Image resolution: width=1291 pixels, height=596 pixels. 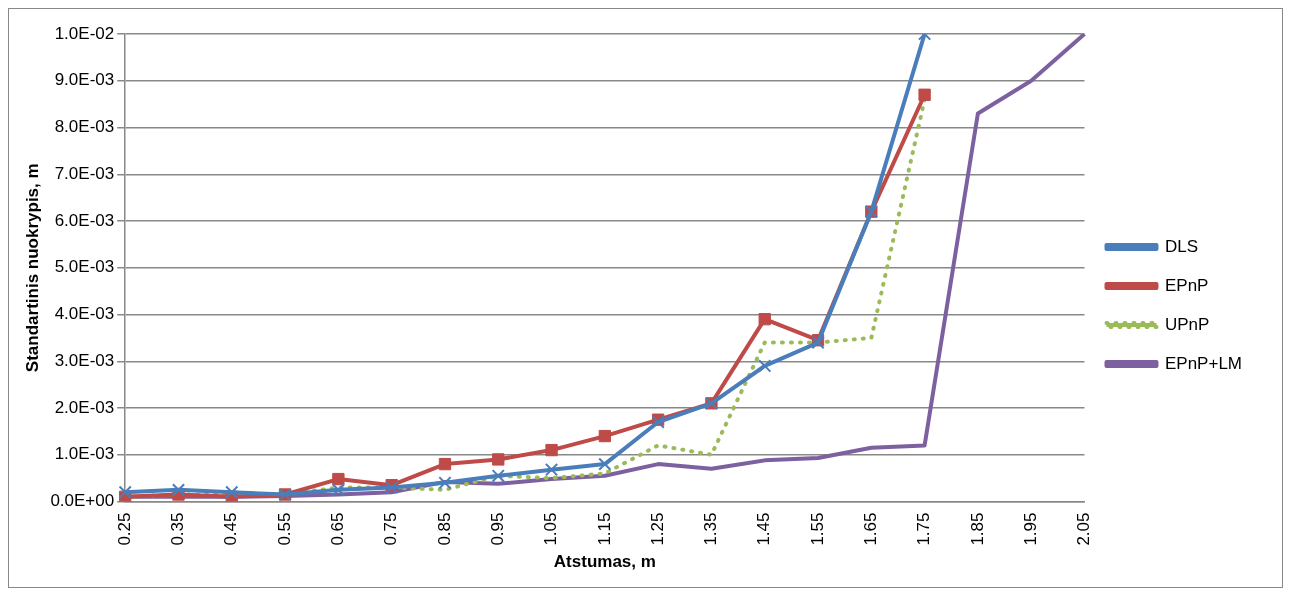 What do you see at coordinates (178, 529) in the screenshot?
I see `x-tick-label: 0.35` at bounding box center [178, 529].